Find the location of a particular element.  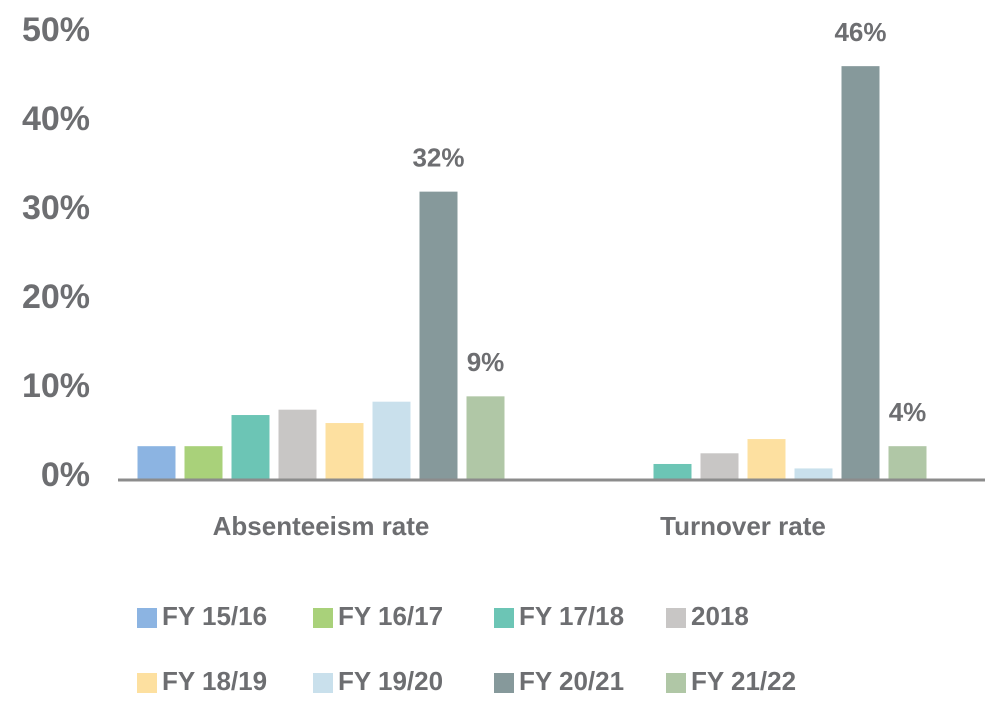

y-tick-label: 20% is located at coordinates (56, 297).